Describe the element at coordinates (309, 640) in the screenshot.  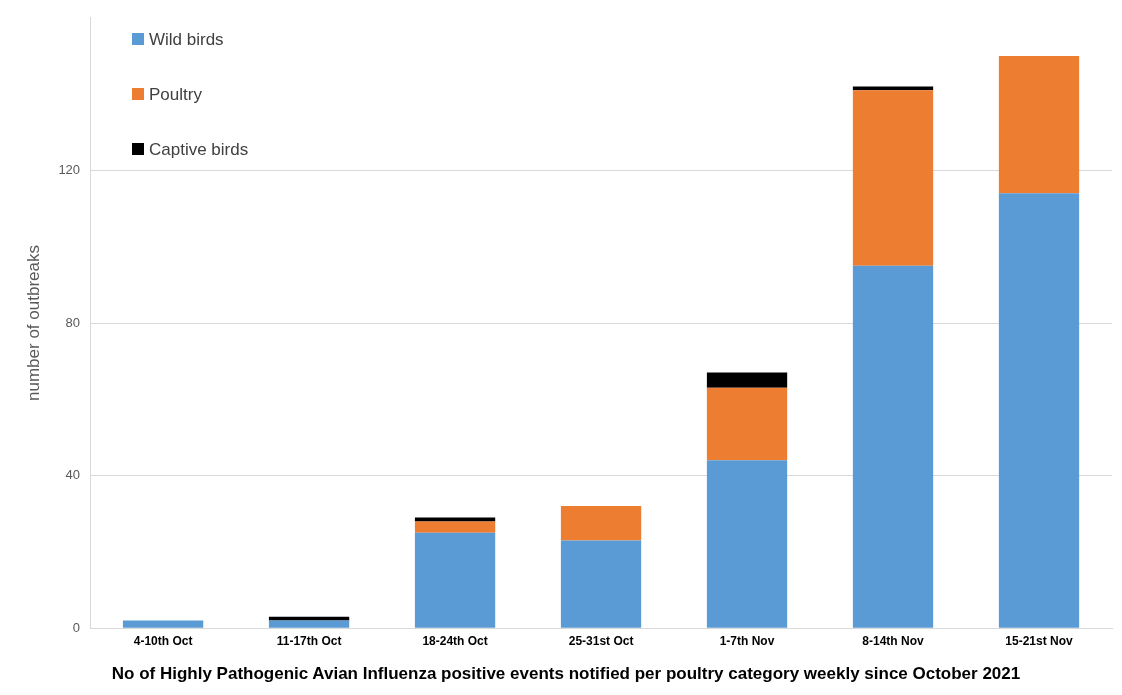
I see `x-tick-label: 11-17th Oct` at that location.